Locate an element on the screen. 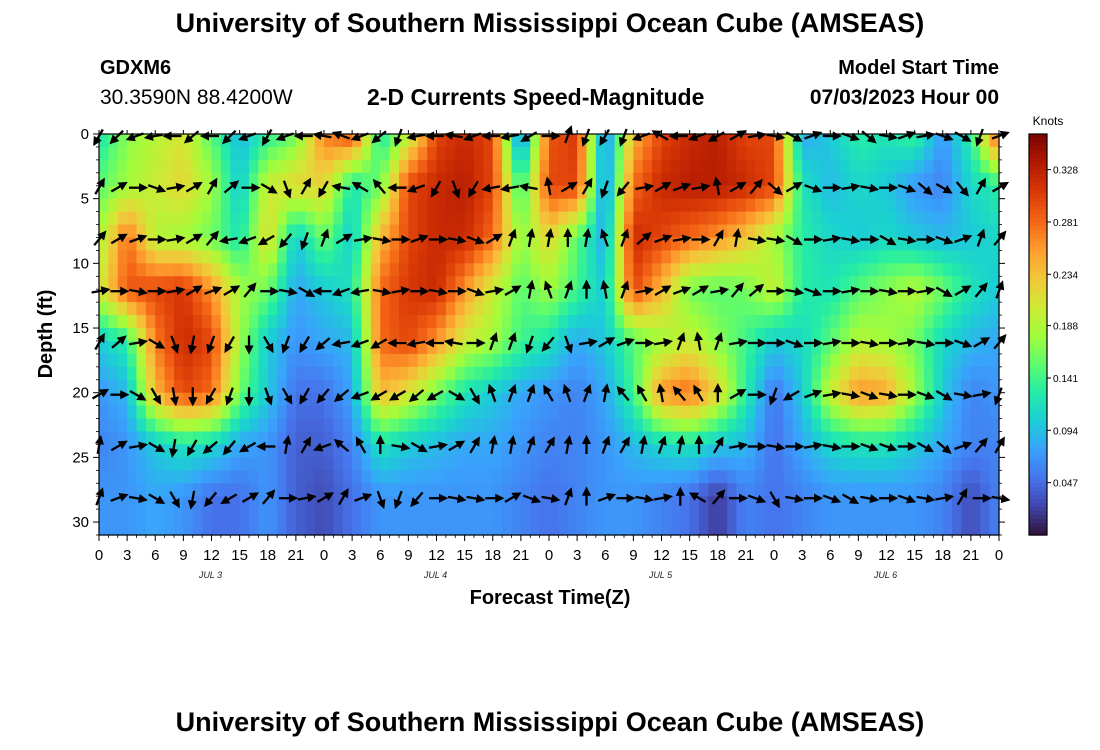 The height and width of the screenshot is (750, 1100). x-tick-label: 18 is located at coordinates (942, 555).